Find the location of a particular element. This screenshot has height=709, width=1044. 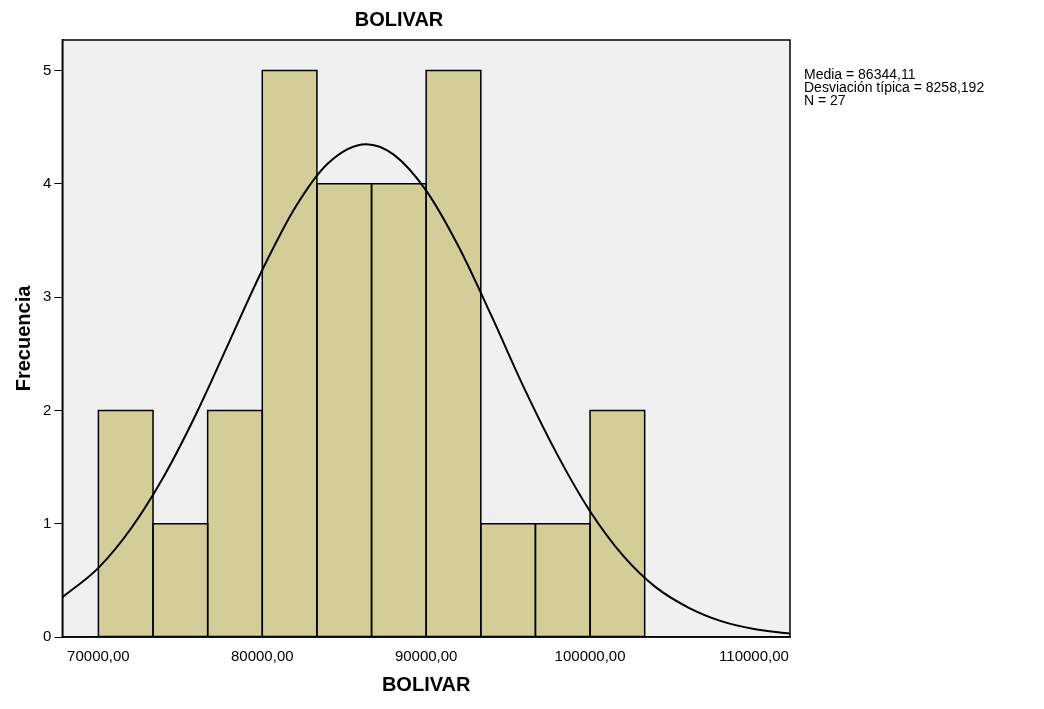

y-tick-label: 0 is located at coordinates (47, 636).